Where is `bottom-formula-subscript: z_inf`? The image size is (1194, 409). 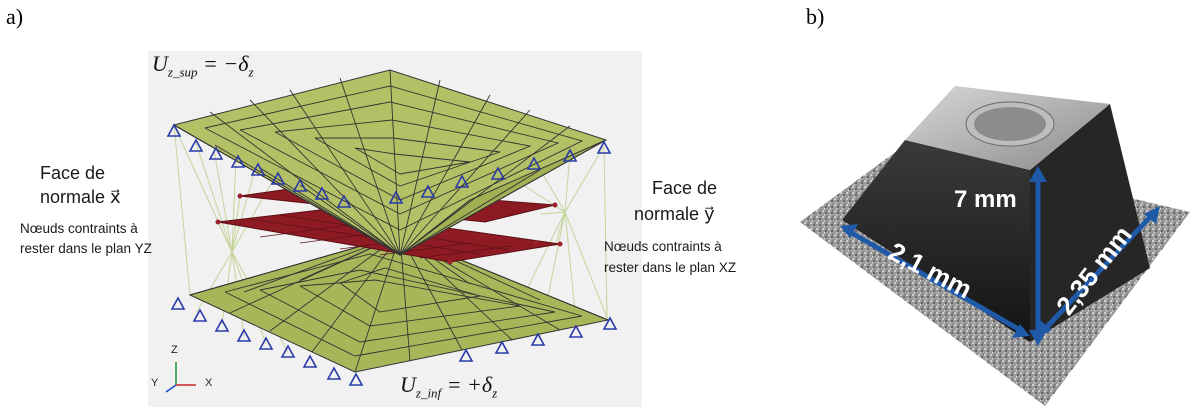
bottom-formula-subscript: z_inf is located at coordinates (428, 393).